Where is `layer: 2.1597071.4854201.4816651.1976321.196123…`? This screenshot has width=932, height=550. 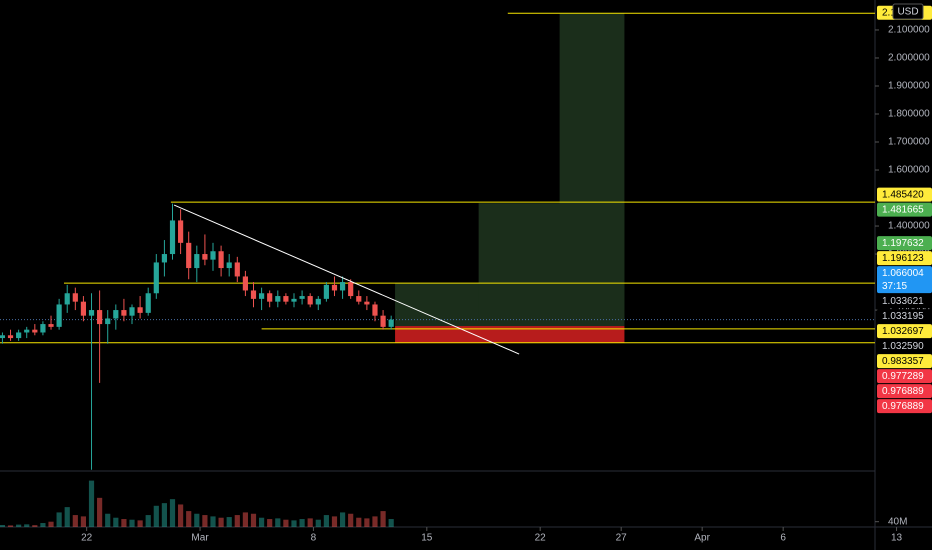
layer: 2.1597071.4854201.4816651.1976321.196123… is located at coordinates (904, 209).